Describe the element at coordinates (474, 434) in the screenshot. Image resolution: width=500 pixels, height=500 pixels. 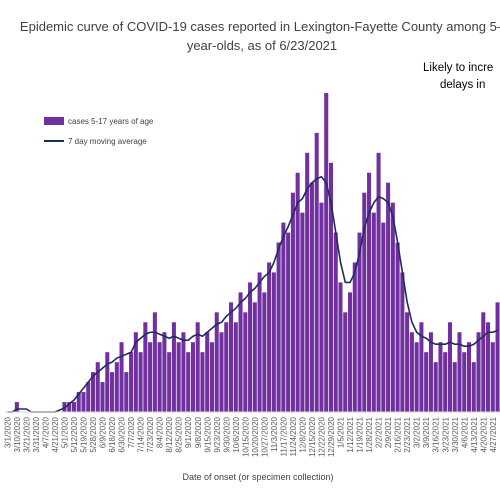
I see `x-tick-label: 4/13/2021` at that location.